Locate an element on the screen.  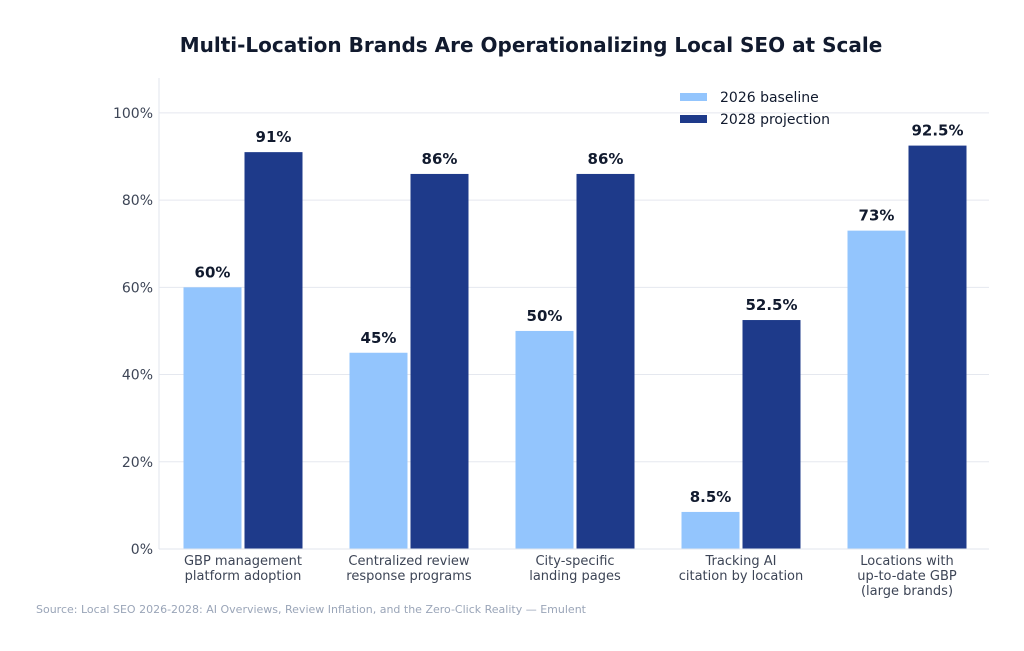
data-label: 73% is located at coordinates (877, 216).